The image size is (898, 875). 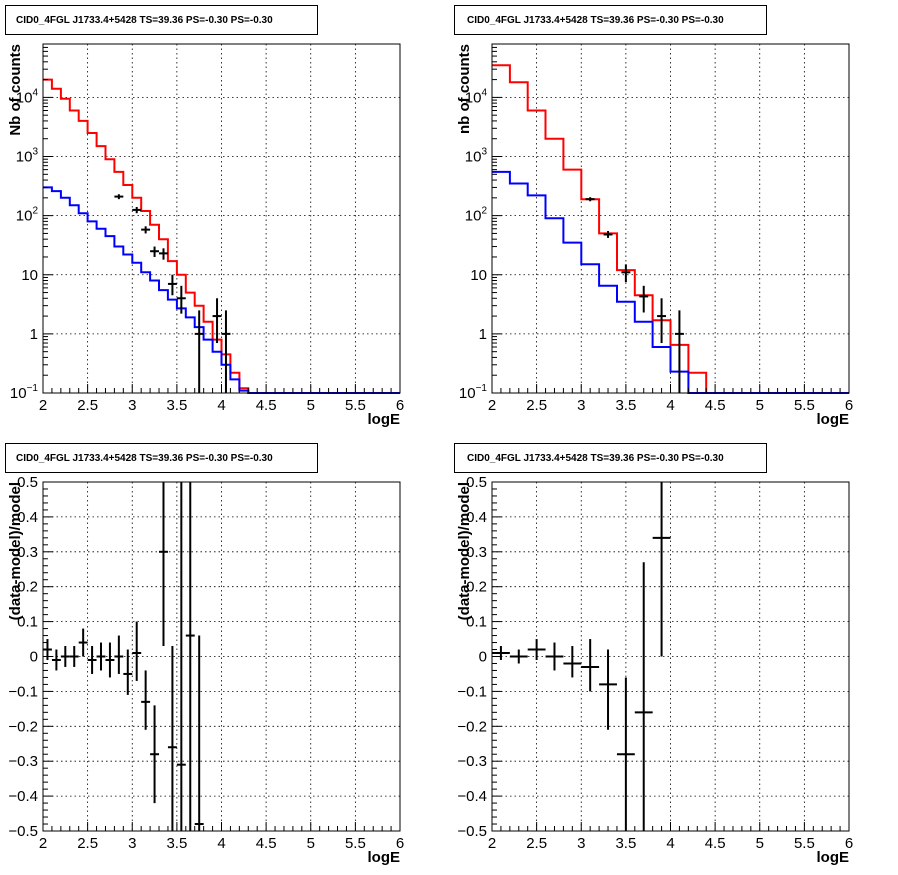 I want to click on y-tick-label: −0.4, so click(x=472, y=796).